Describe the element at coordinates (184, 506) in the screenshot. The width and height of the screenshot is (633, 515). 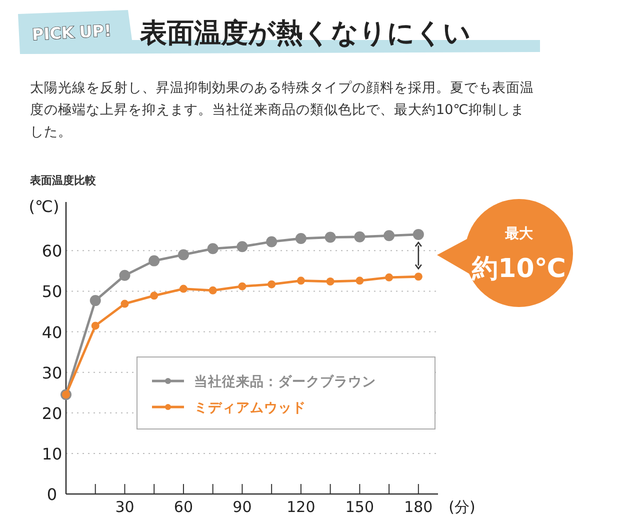
I see `x-tick-label: 60` at that location.